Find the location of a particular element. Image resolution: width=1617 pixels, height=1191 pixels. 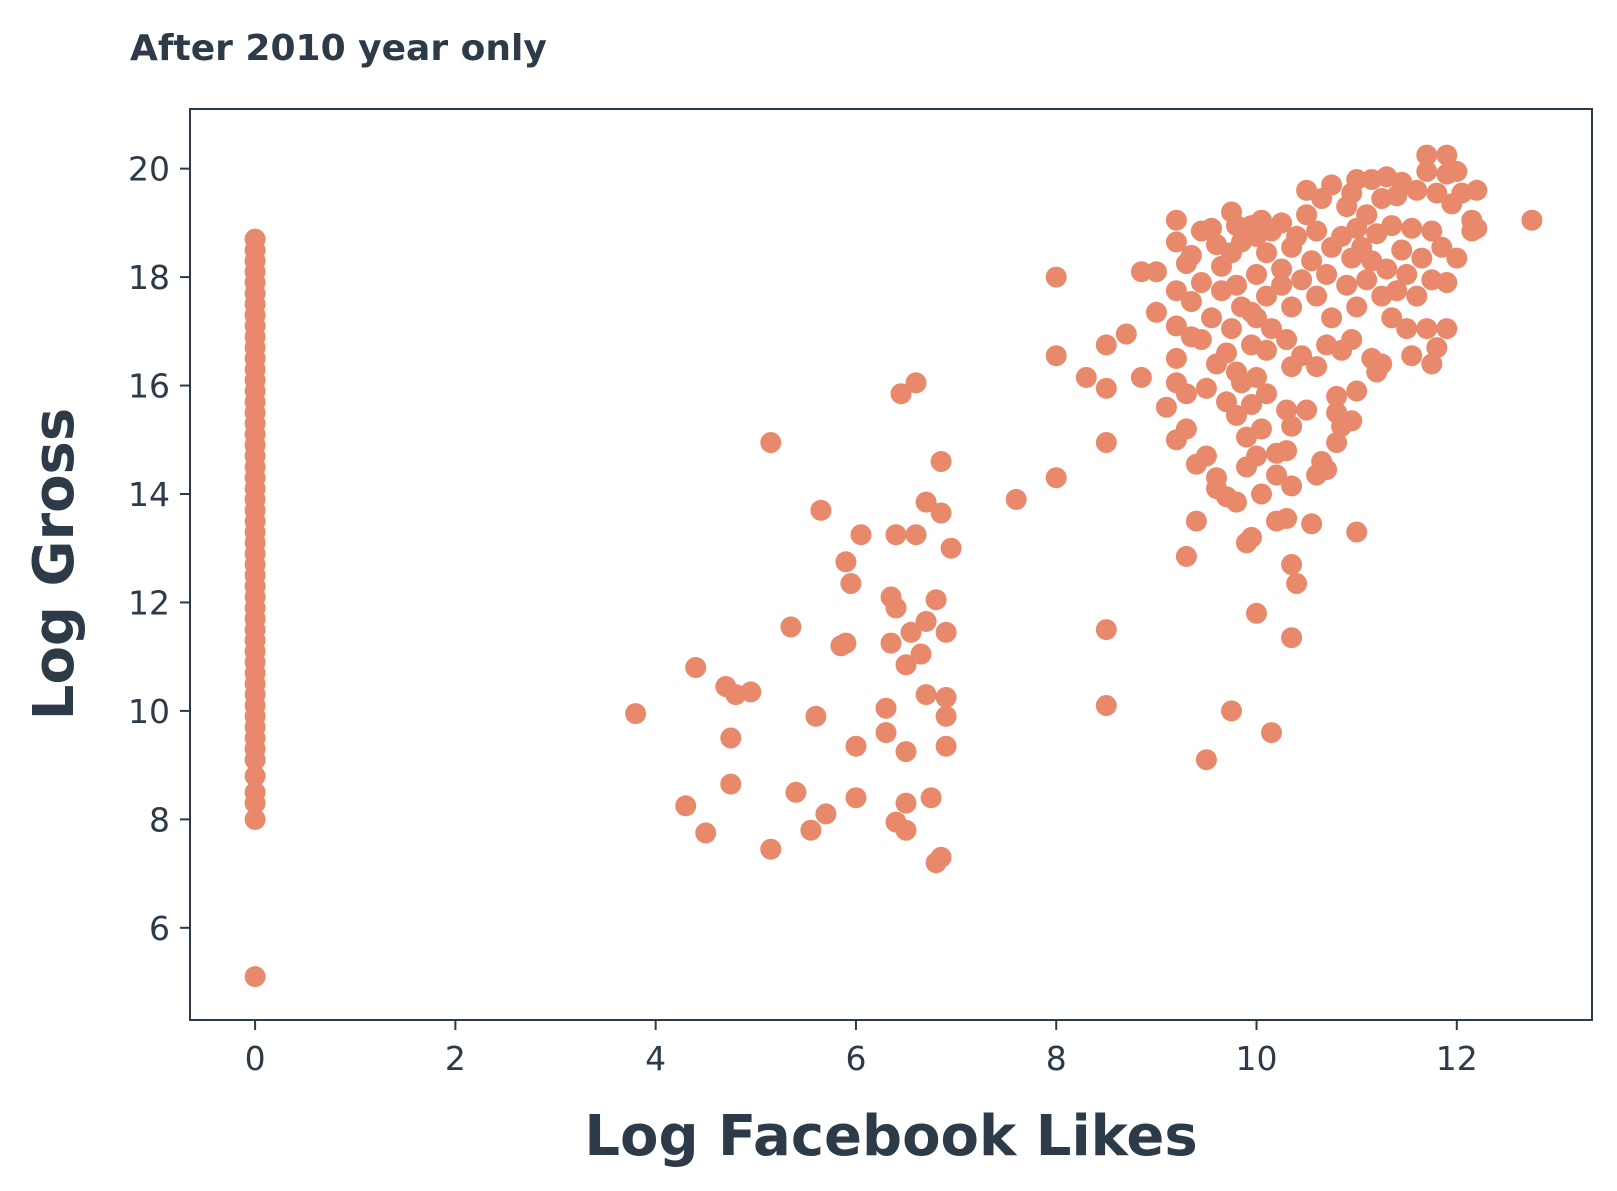

y-tick-label: 6 is located at coordinates (159, 928).